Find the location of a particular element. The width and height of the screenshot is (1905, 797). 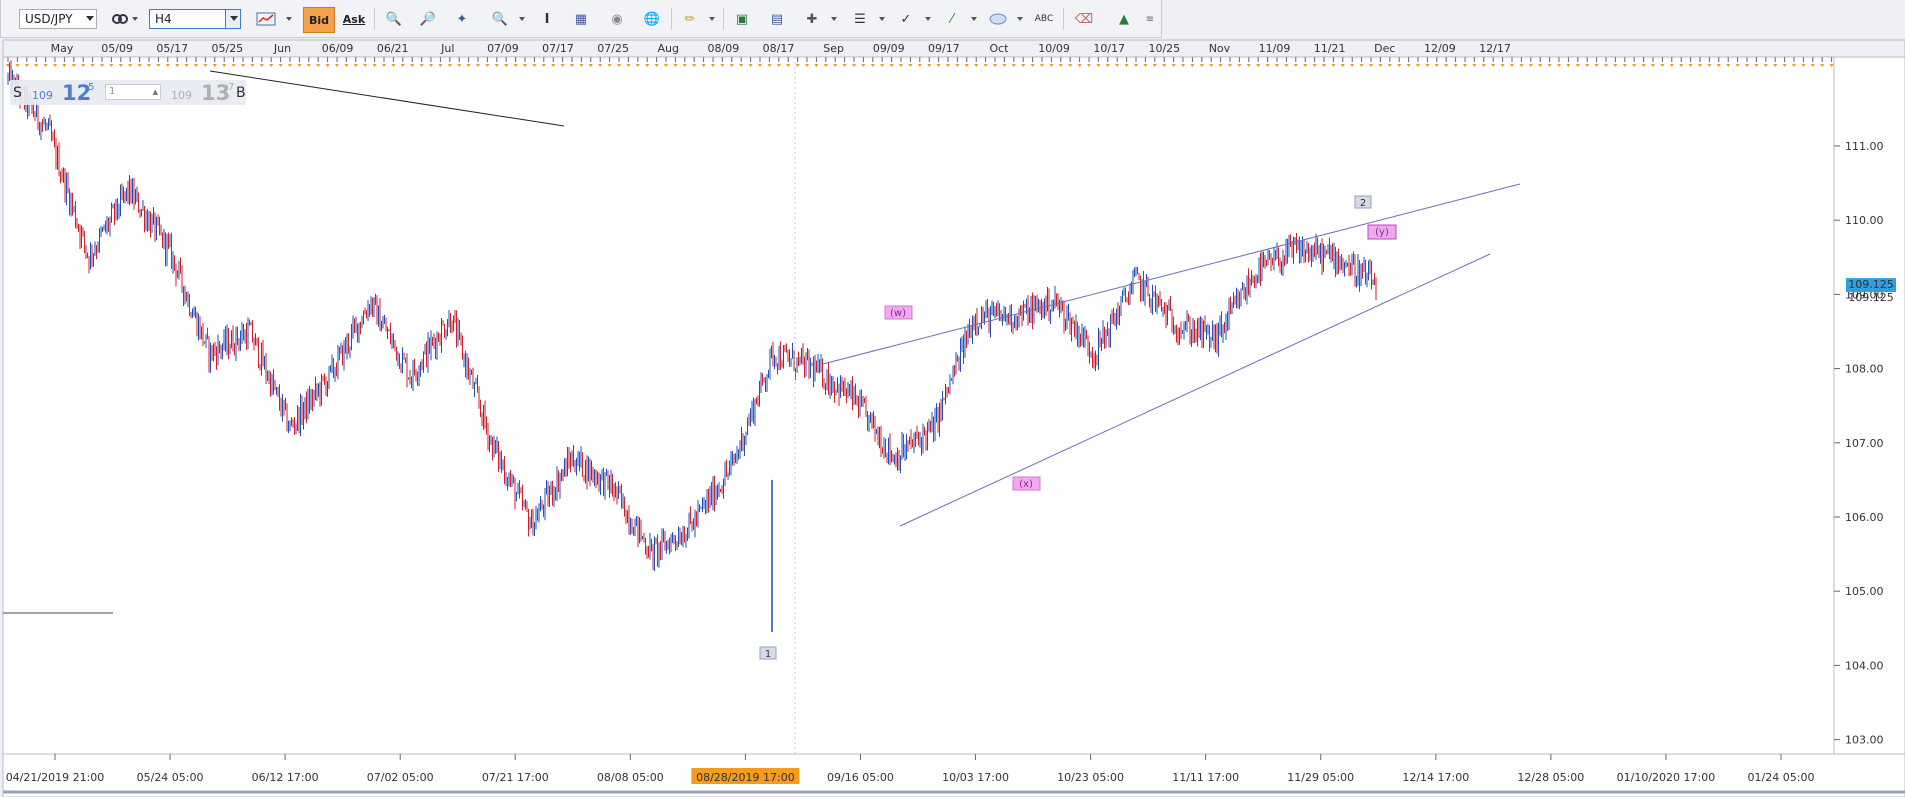

buy-label: B is located at coordinates (241, 93).